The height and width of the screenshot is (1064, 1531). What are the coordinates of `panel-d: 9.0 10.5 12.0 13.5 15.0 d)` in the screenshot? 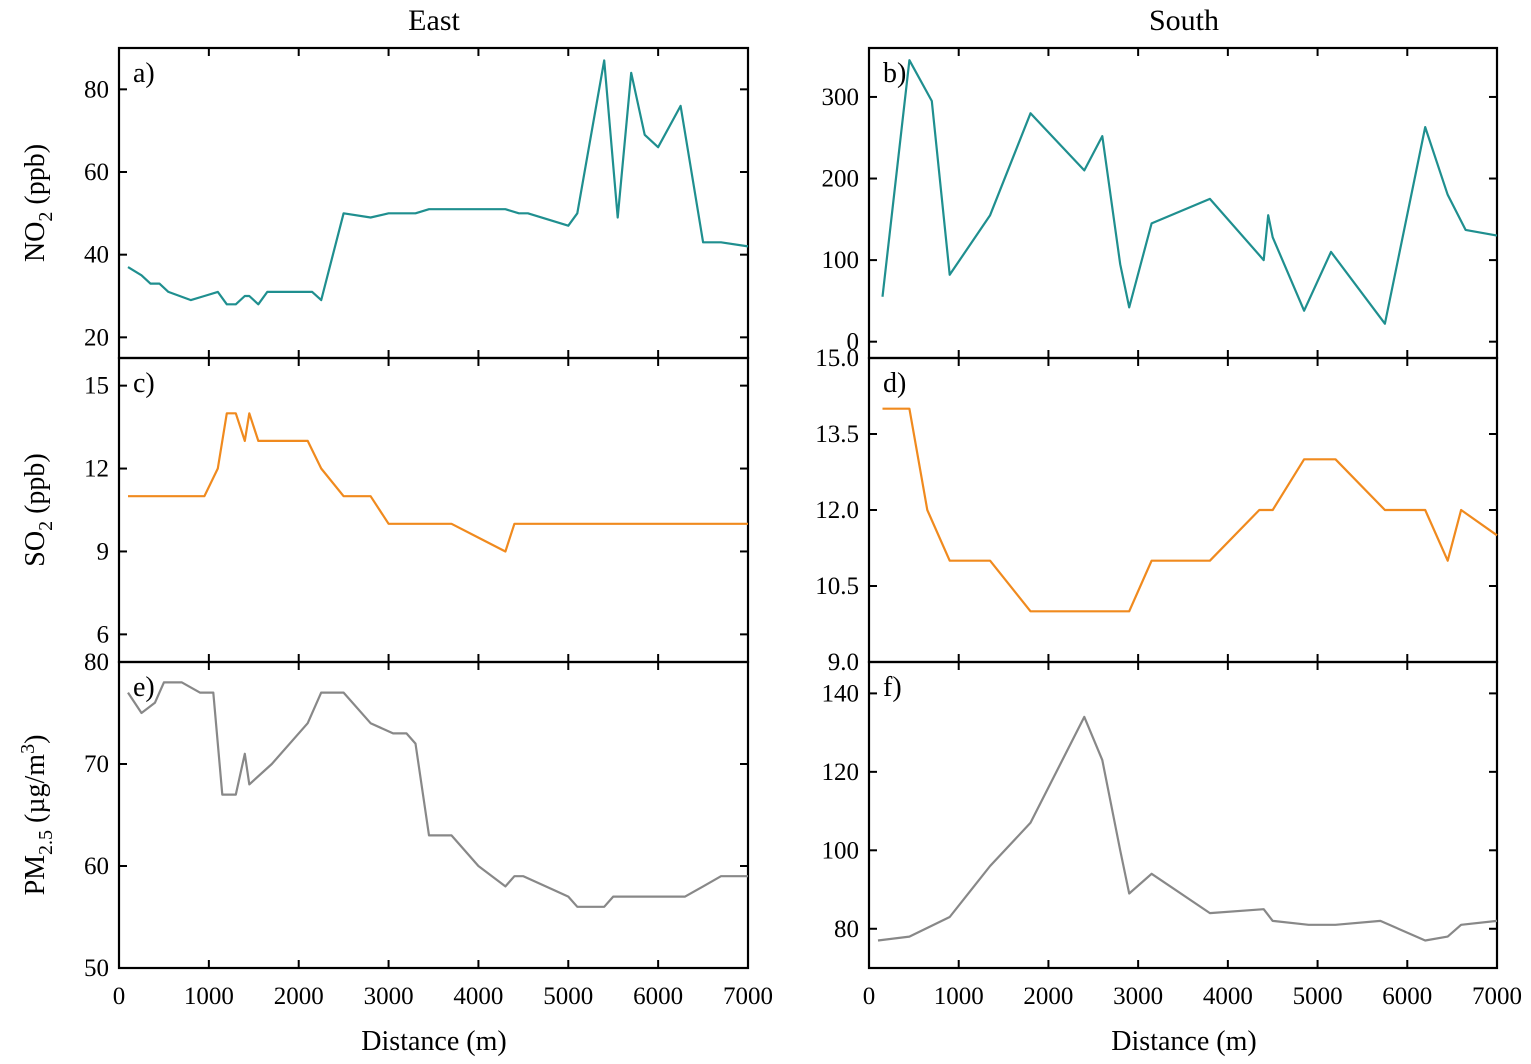 It's located at (1157, 510).